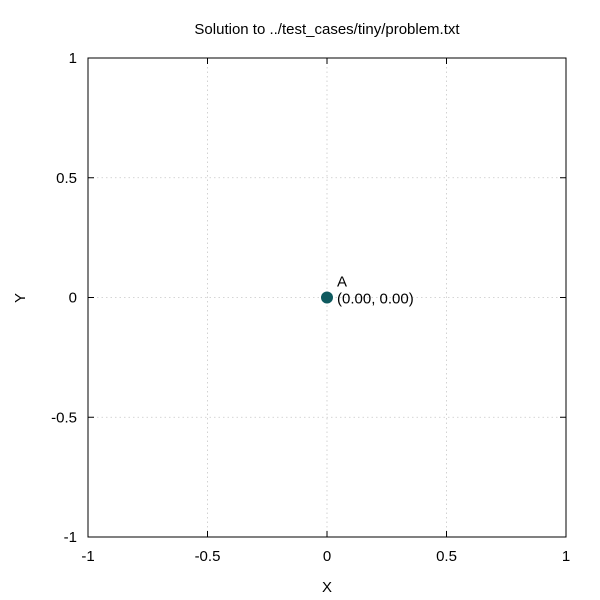  What do you see at coordinates (87, 556) in the screenshot?
I see `x-tick-label: -1` at bounding box center [87, 556].